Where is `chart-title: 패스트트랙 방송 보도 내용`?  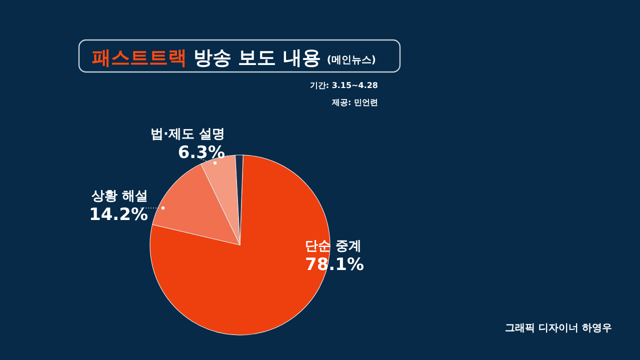 chart-title: 패스트트랙 방송 보도 내용 is located at coordinates (206, 58).